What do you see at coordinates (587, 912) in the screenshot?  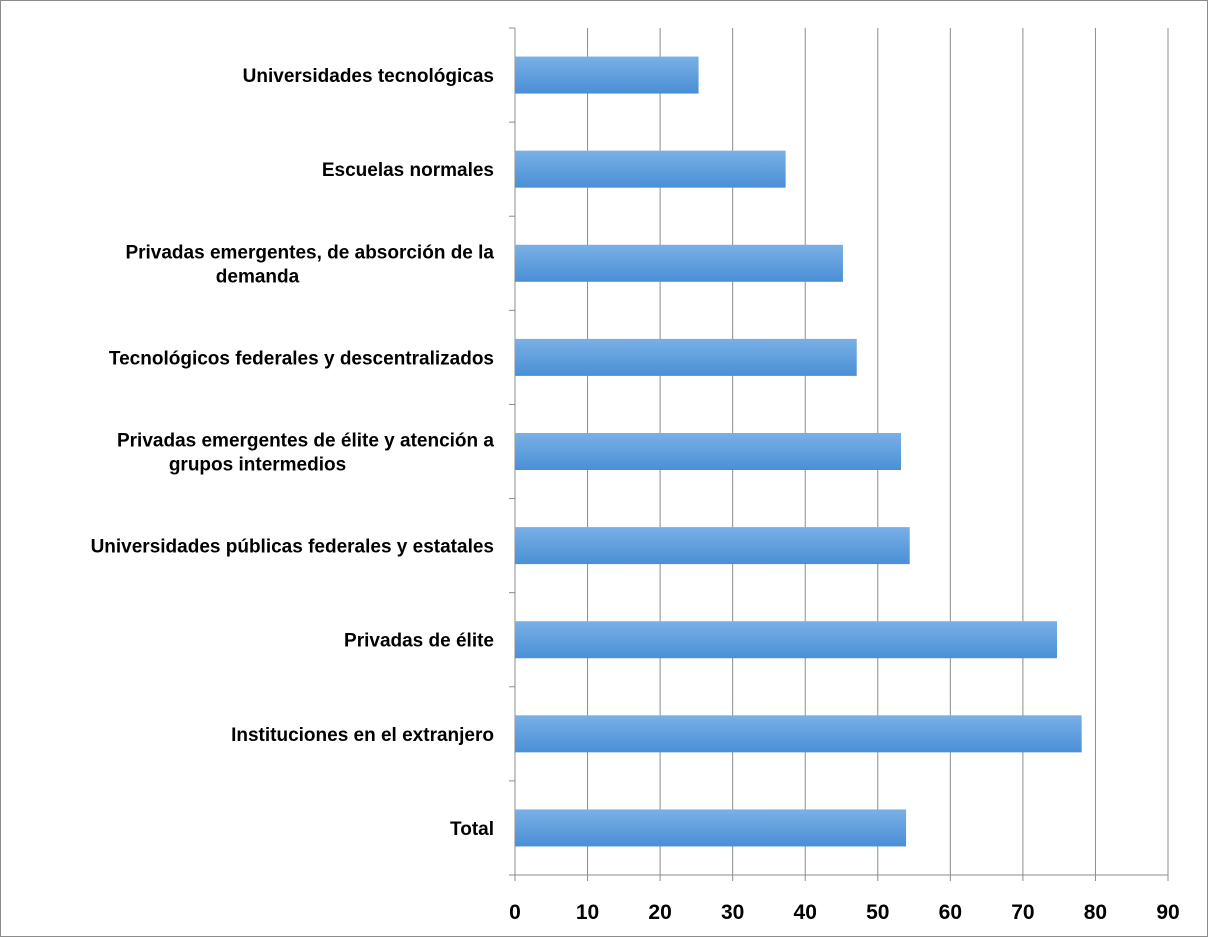 I see `x-tick-label-10: 10` at bounding box center [587, 912].